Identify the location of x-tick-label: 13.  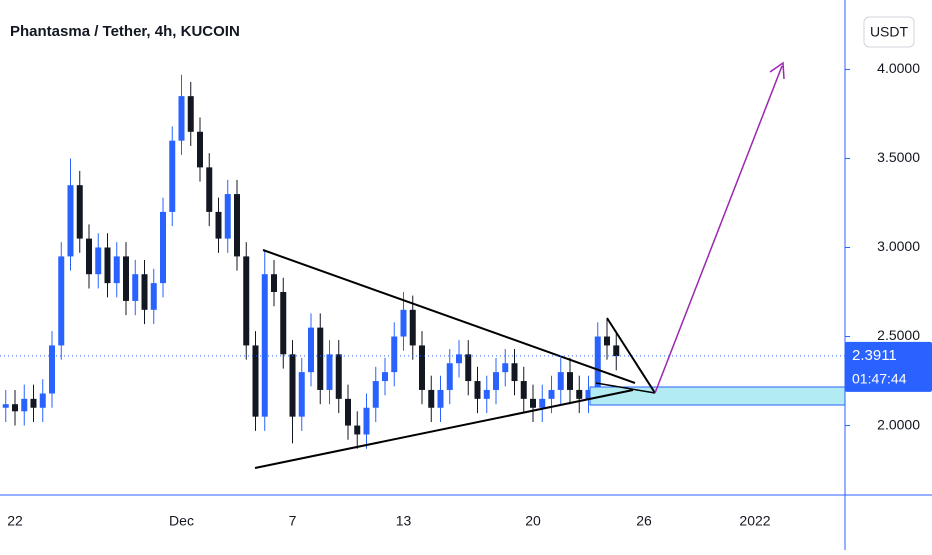
(404, 521).